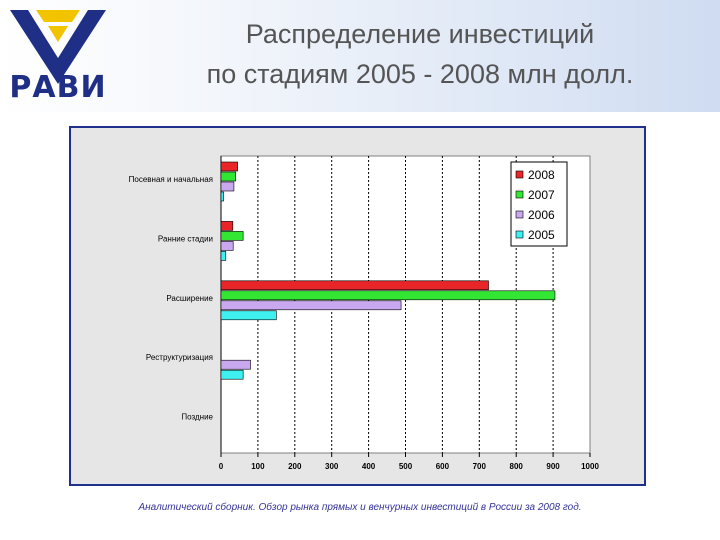  I want to click on title-line-2: по стадиям 2005 - 2008 млн долл., so click(420, 74).